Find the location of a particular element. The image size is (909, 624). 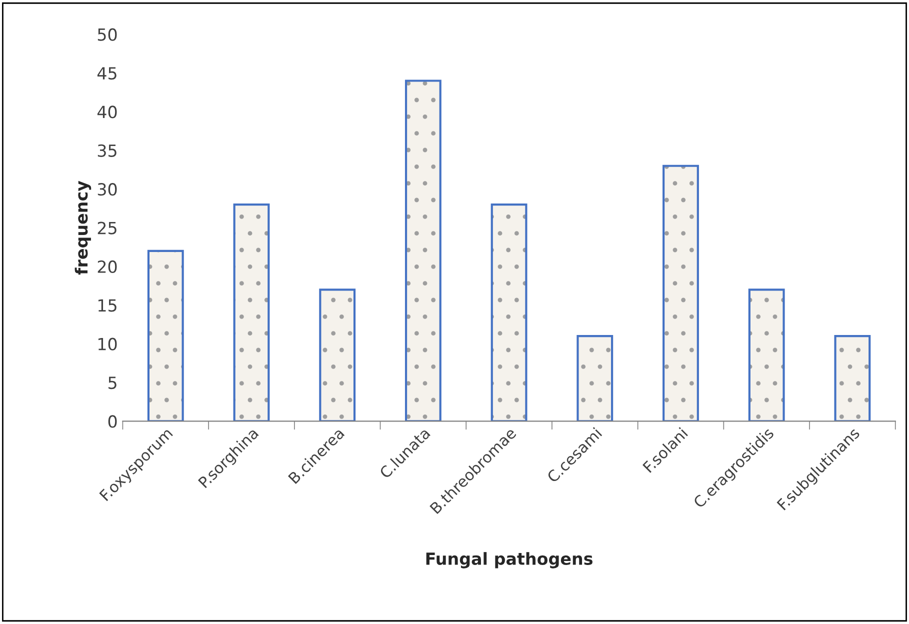

x-axis-title: Fungal pathogens is located at coordinates (509, 560).